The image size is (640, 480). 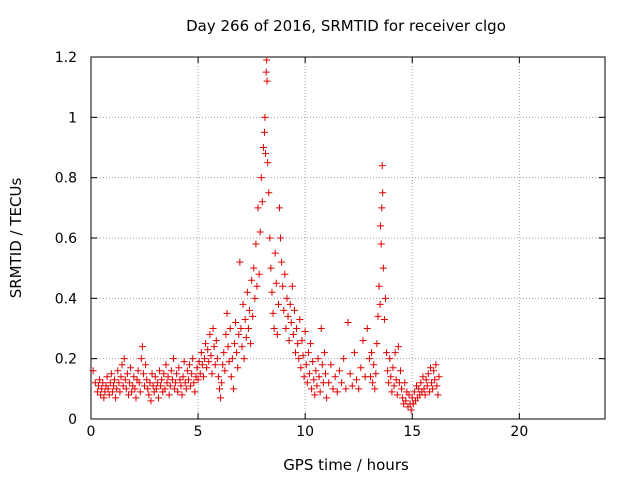 What do you see at coordinates (198, 432) in the screenshot?
I see `x-tick-label: 5` at bounding box center [198, 432].